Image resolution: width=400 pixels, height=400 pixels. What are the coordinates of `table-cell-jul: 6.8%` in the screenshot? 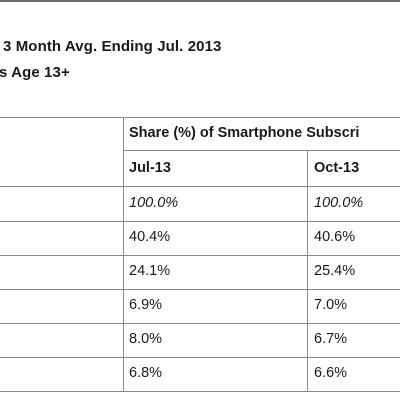 It's located at (146, 373).